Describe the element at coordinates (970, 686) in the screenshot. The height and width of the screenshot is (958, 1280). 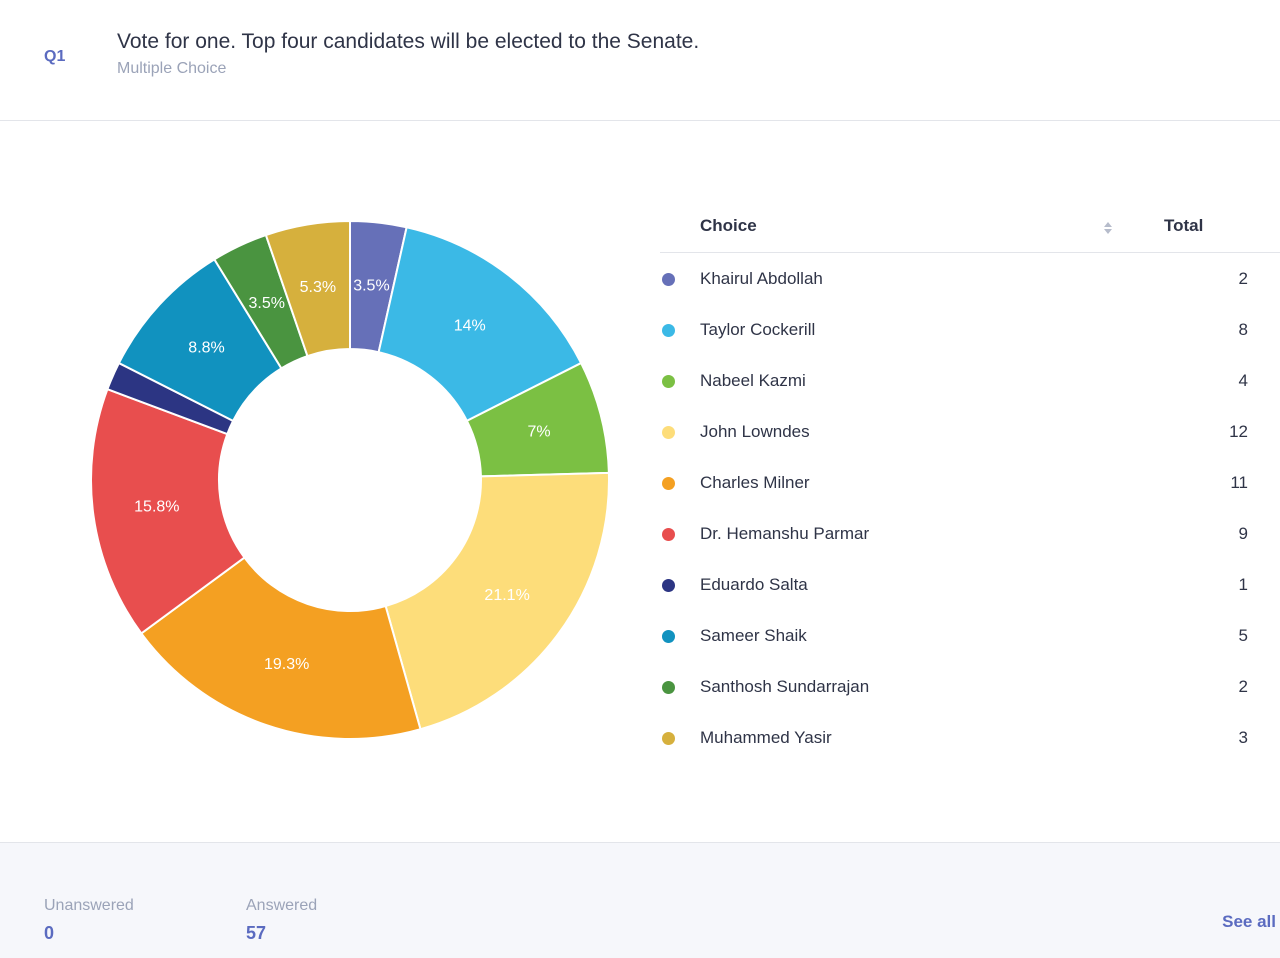
I see `table-row: Santhosh Sundarrajan 2` at that location.